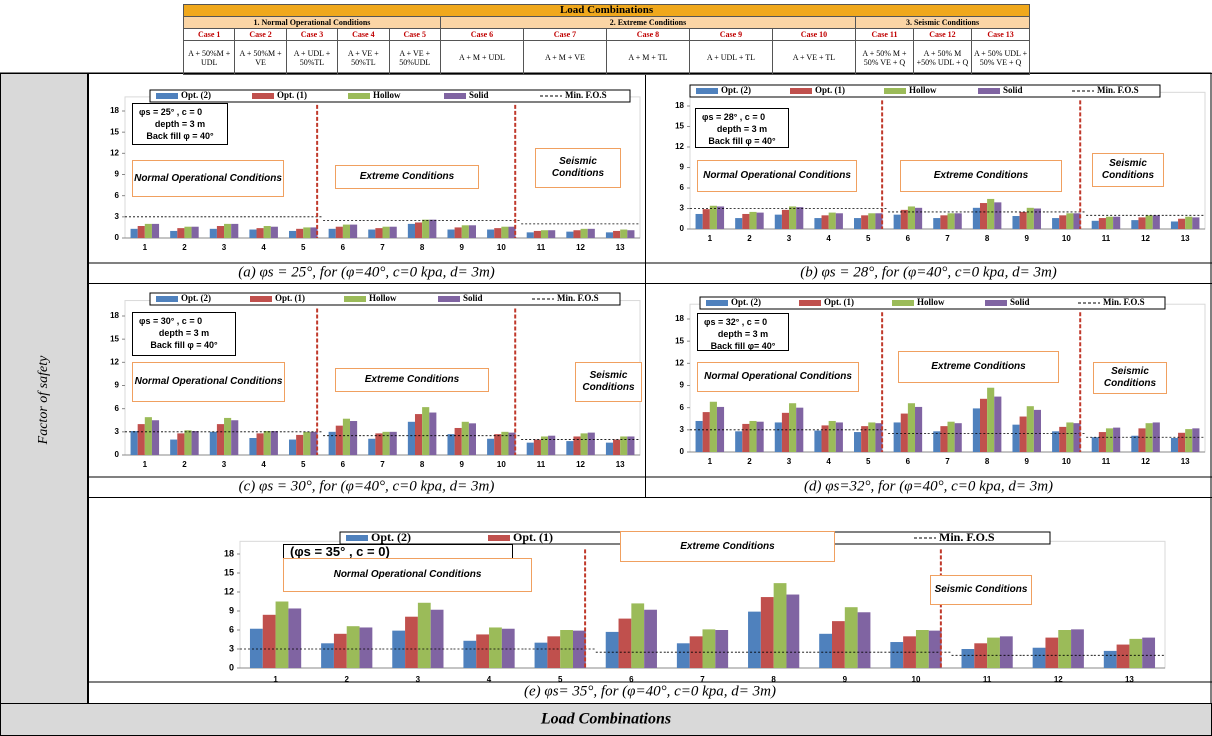 The image size is (1212, 736). Describe the element at coordinates (231, 667) in the screenshot. I see `y-tick-label: 0` at that location.